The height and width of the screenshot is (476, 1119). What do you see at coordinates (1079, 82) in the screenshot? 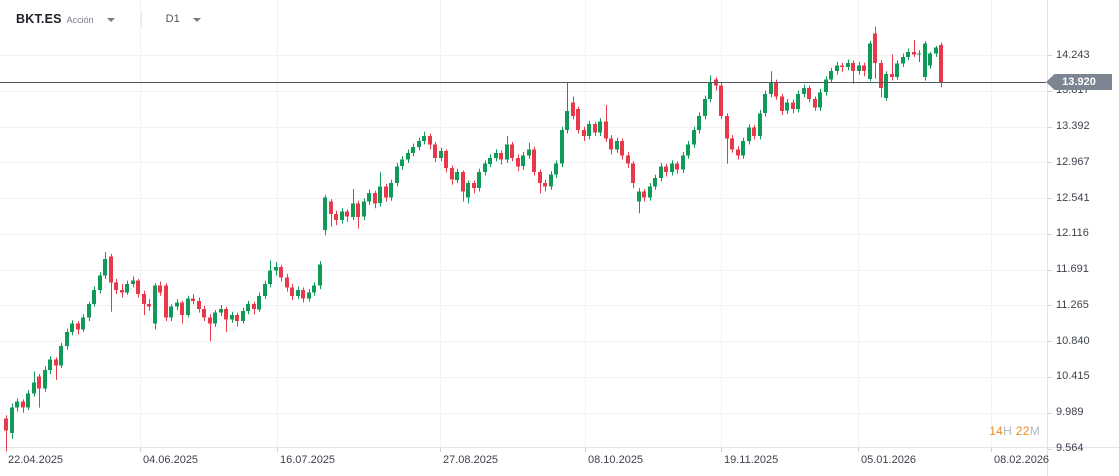
I see `last-price-tag: 13.920` at bounding box center [1079, 82].